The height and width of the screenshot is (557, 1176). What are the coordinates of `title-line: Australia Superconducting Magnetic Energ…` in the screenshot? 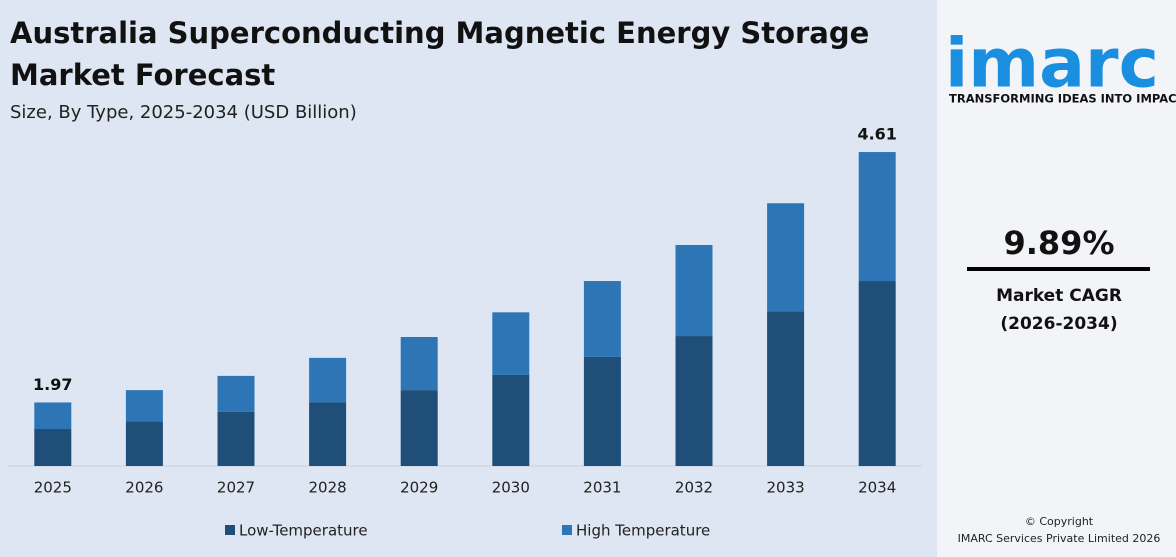 It's located at (439, 33).